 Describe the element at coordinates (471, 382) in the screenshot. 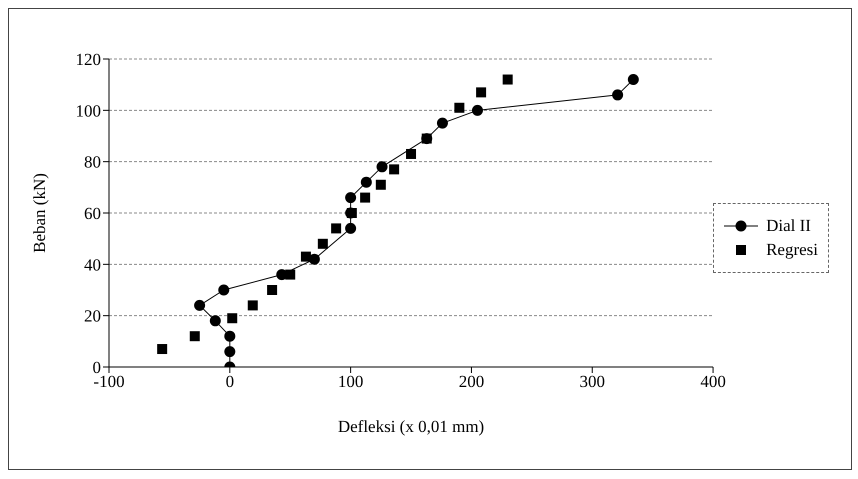

I see `x-tick-label: 200` at that location.